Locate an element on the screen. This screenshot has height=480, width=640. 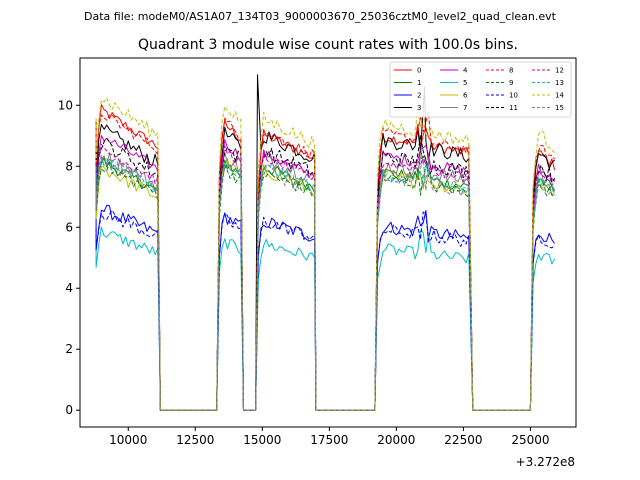
y-tick-label: 4 is located at coordinates (69, 288).